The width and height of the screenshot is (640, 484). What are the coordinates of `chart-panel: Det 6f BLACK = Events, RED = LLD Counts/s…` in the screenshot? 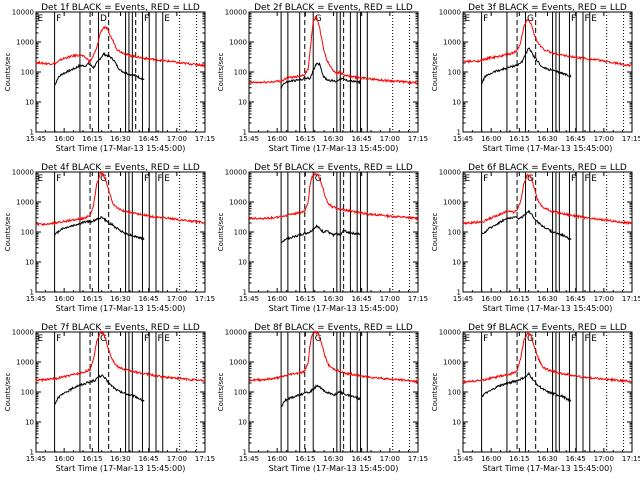 It's located at (535, 238).